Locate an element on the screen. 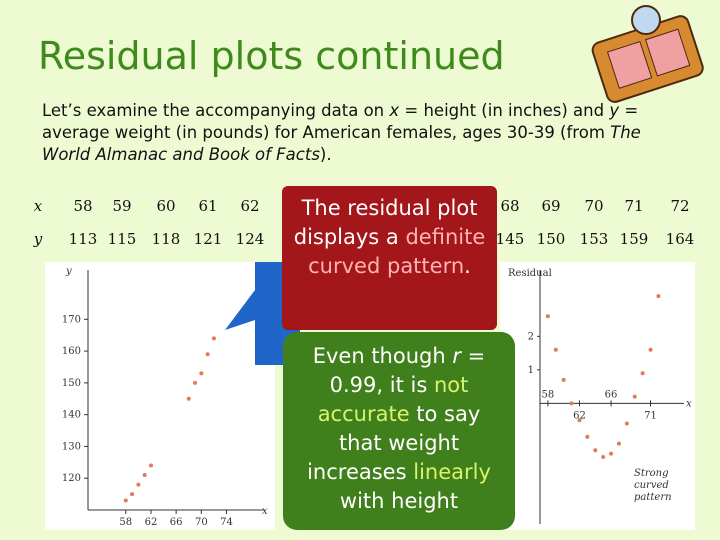 Image resolution: width=720 pixels, height=540 pixels. text-segment: to say that weight increases is located at coordinates (394, 443).